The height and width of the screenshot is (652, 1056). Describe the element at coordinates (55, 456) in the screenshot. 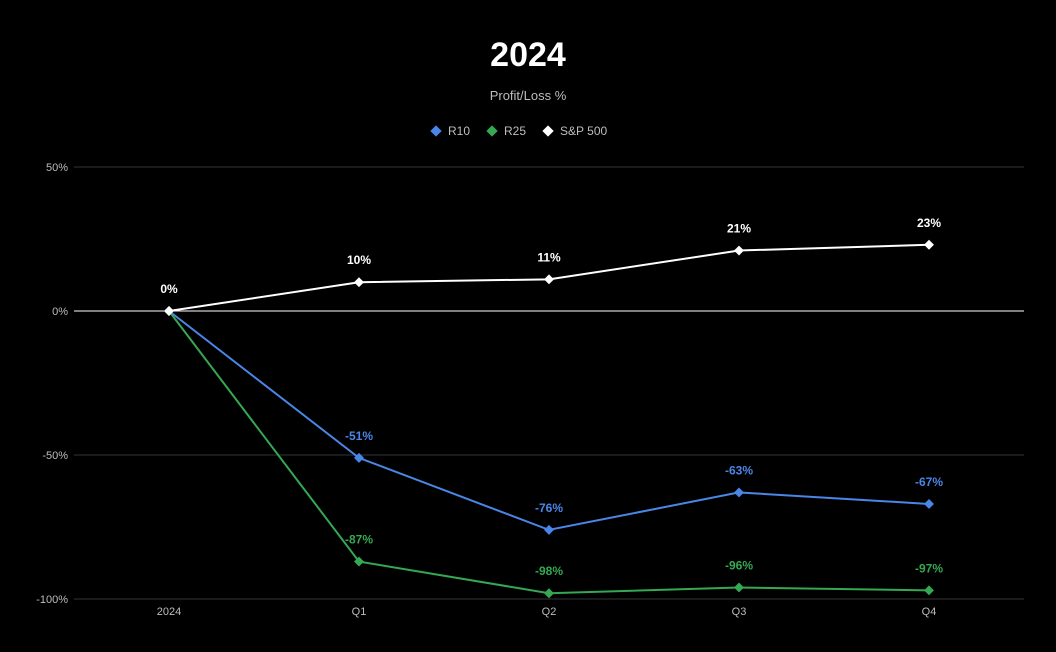

I see `y-tick-label: -50%` at that location.